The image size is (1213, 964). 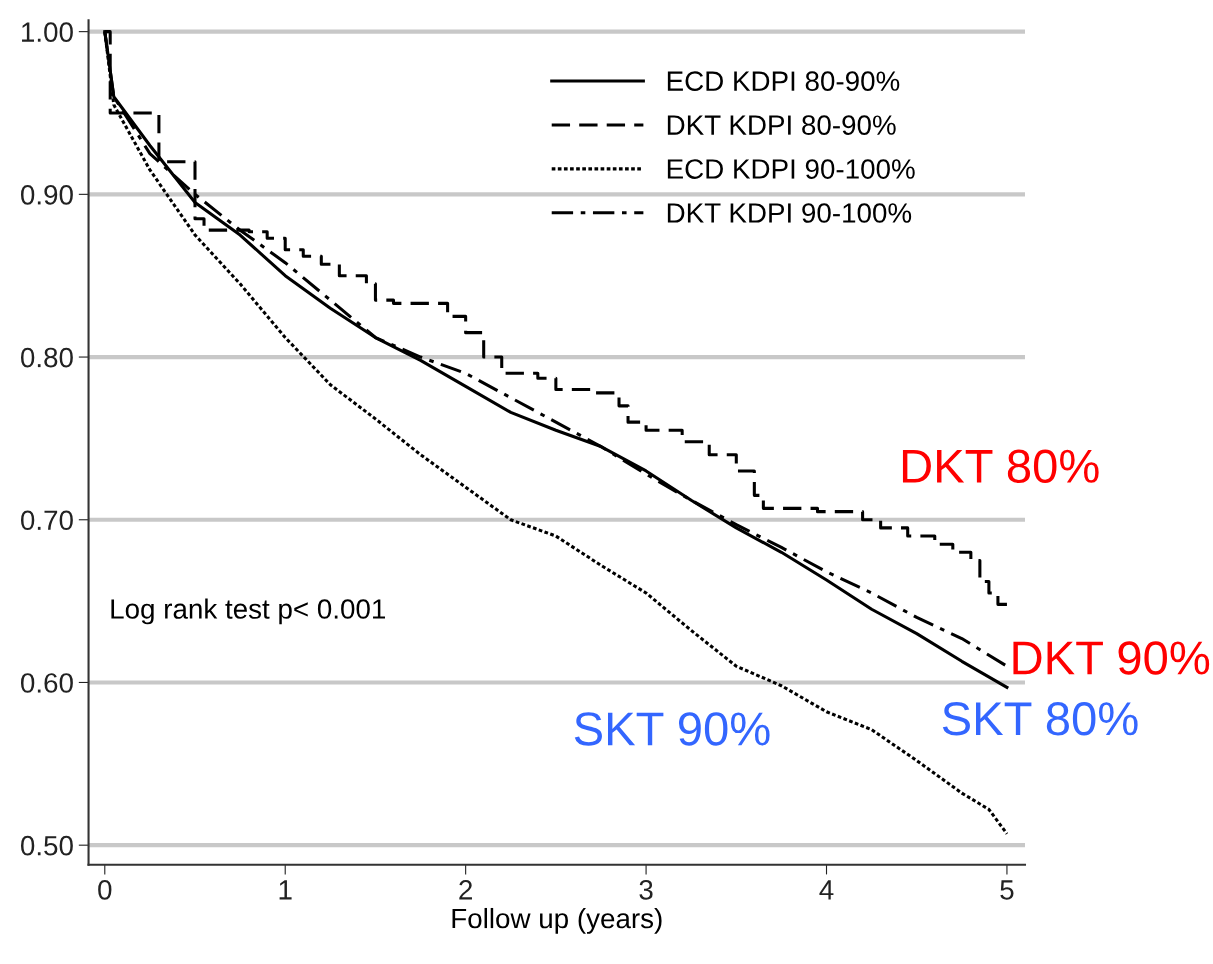 What do you see at coordinates (646, 890) in the screenshot?
I see `x-tick-label: 3` at bounding box center [646, 890].